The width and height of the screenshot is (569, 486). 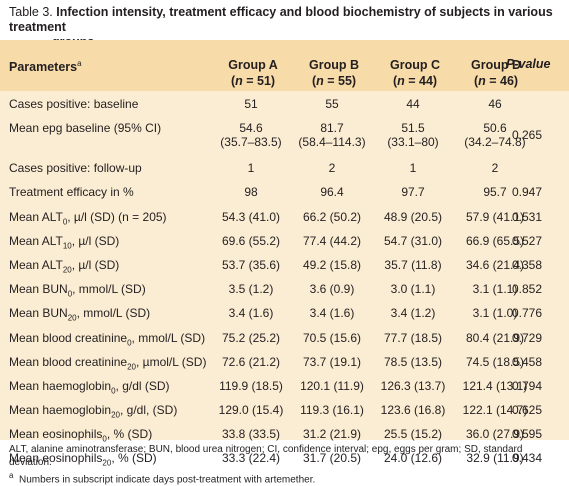 I want to click on cell-group-b: 31.7 (20.5), so click(x=332, y=458).